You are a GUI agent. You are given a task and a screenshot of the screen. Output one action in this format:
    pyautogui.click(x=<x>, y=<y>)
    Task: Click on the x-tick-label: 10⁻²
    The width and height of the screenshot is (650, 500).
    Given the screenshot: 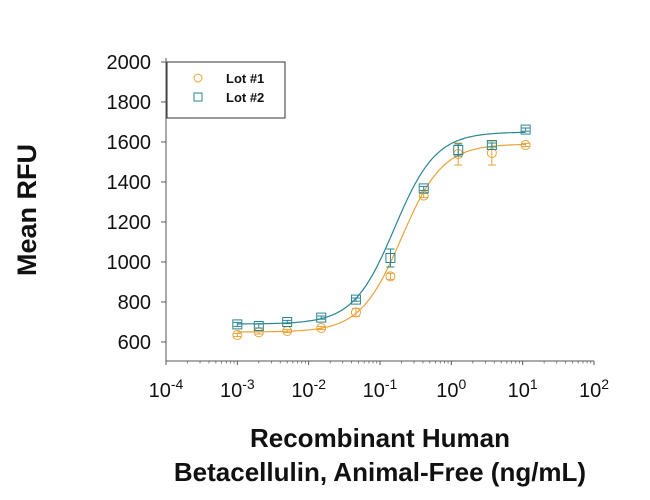 What is the action you would take?
    pyautogui.click(x=308, y=389)
    